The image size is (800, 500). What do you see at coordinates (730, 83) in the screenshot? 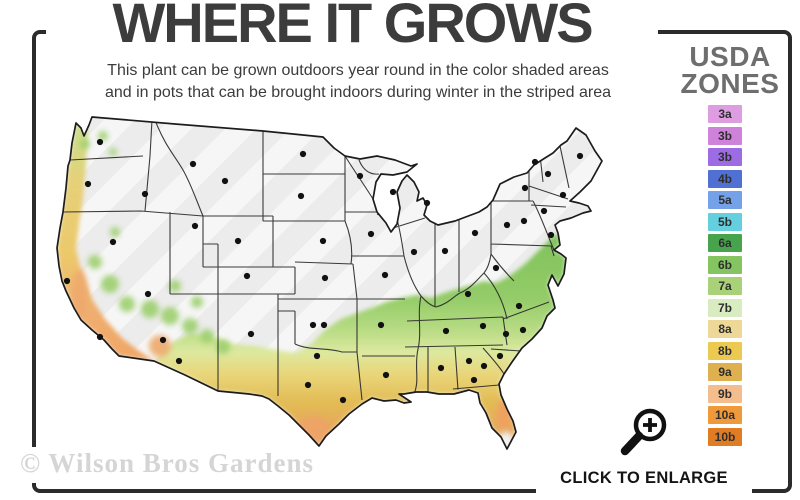
I see `usda-zones-heading-line2: ZONES` at bounding box center [730, 83].